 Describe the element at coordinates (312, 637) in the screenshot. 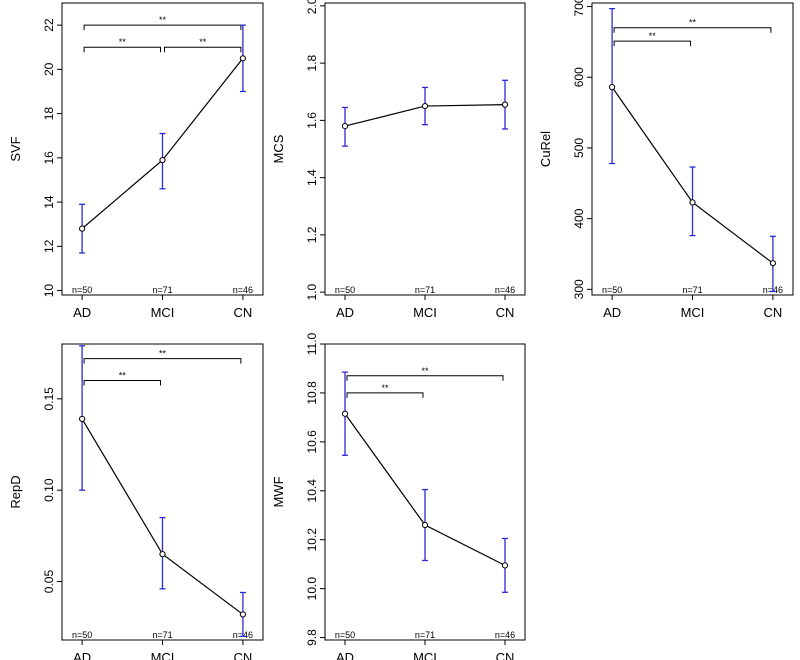

I see `y-tick-label: 9.8` at that location.